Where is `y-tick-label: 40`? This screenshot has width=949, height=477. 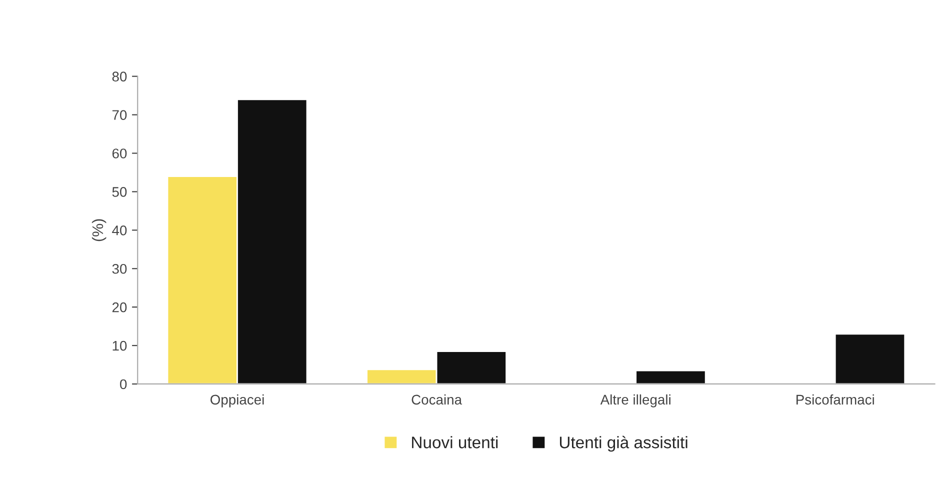 y-tick-label: 40 is located at coordinates (119, 230).